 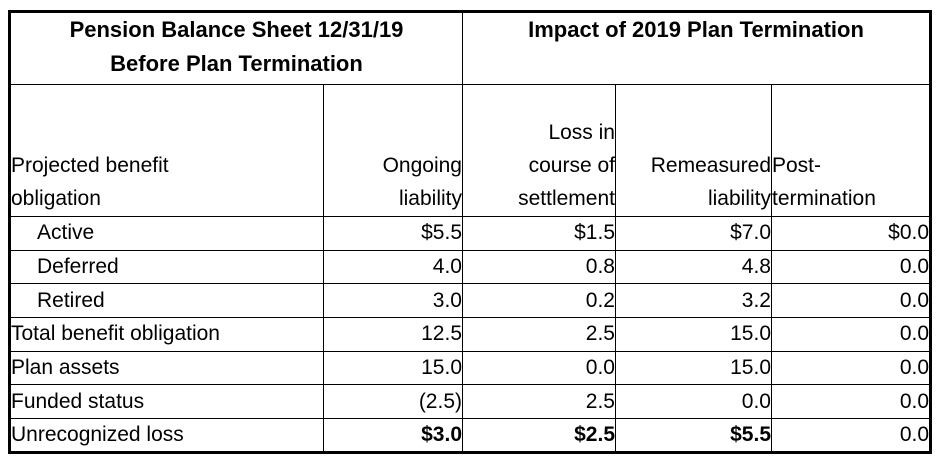 I want to click on row-label: Retired, so click(x=166, y=301).